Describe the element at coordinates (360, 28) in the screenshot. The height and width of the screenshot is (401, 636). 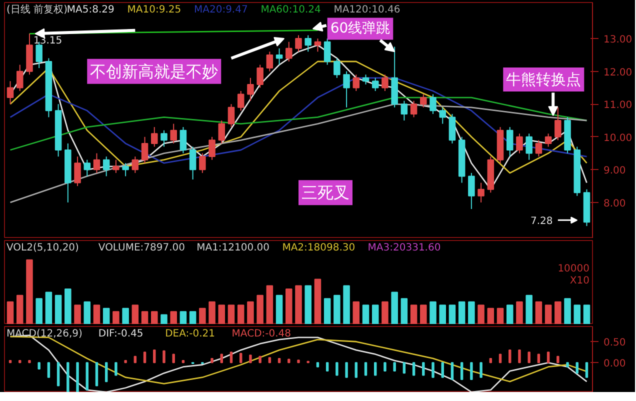
I see `annotation: 60线弹跳` at that location.